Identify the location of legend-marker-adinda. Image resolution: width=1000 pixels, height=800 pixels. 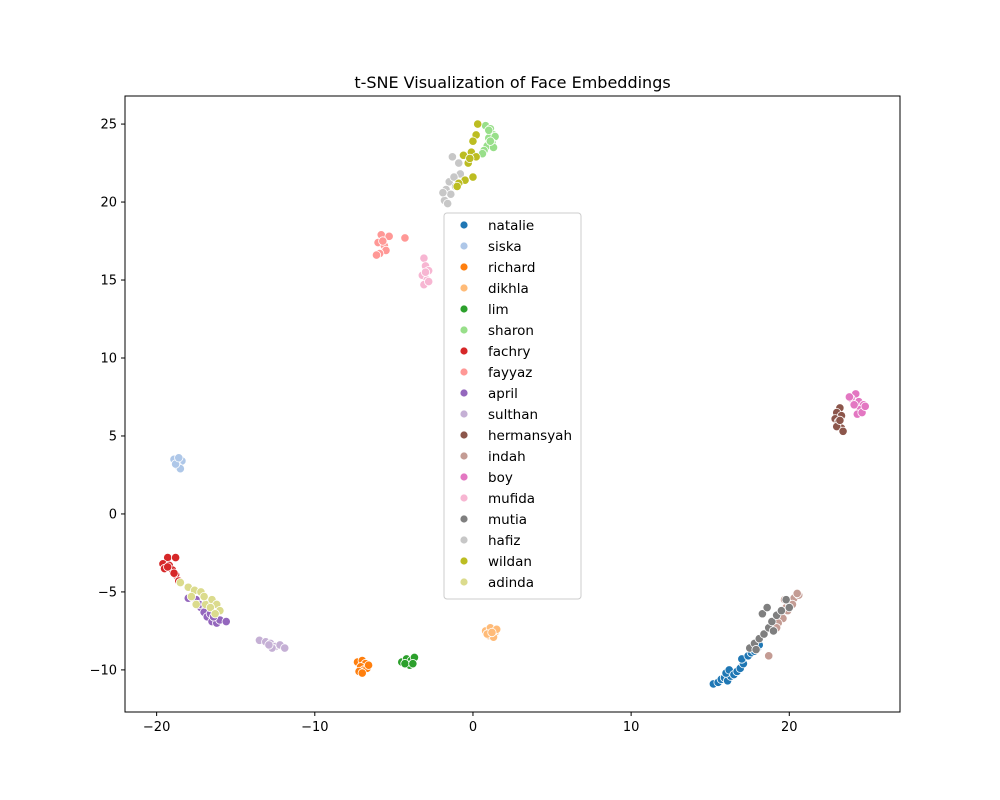
(464, 582).